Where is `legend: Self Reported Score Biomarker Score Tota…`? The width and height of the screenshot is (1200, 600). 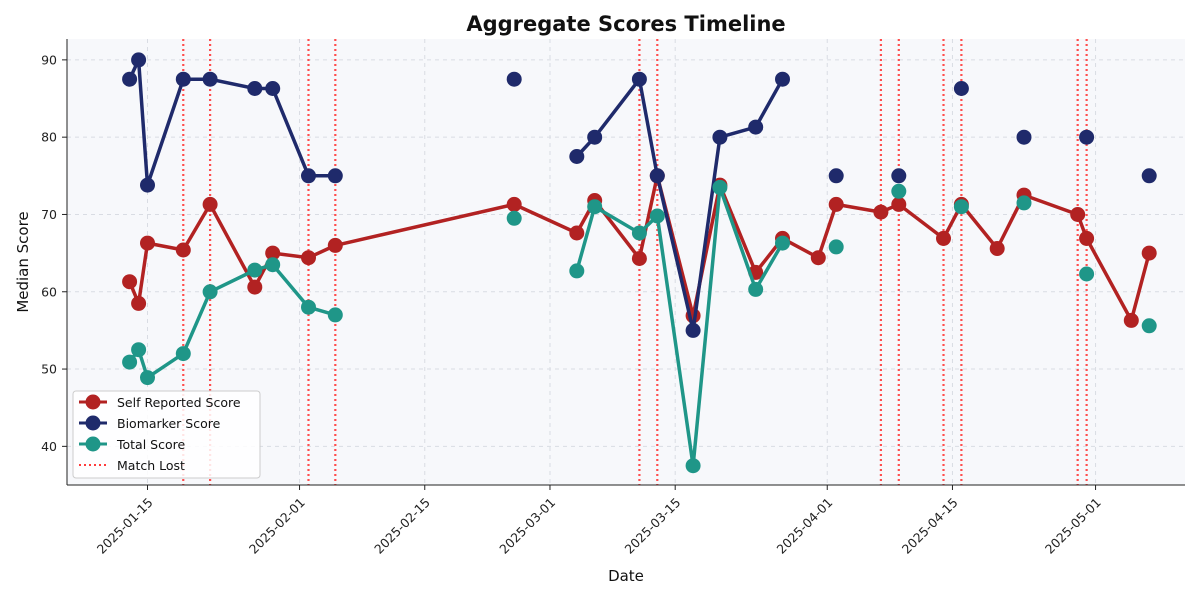
legend: Self Reported Score Biomarker Score Tota… is located at coordinates (166, 434).